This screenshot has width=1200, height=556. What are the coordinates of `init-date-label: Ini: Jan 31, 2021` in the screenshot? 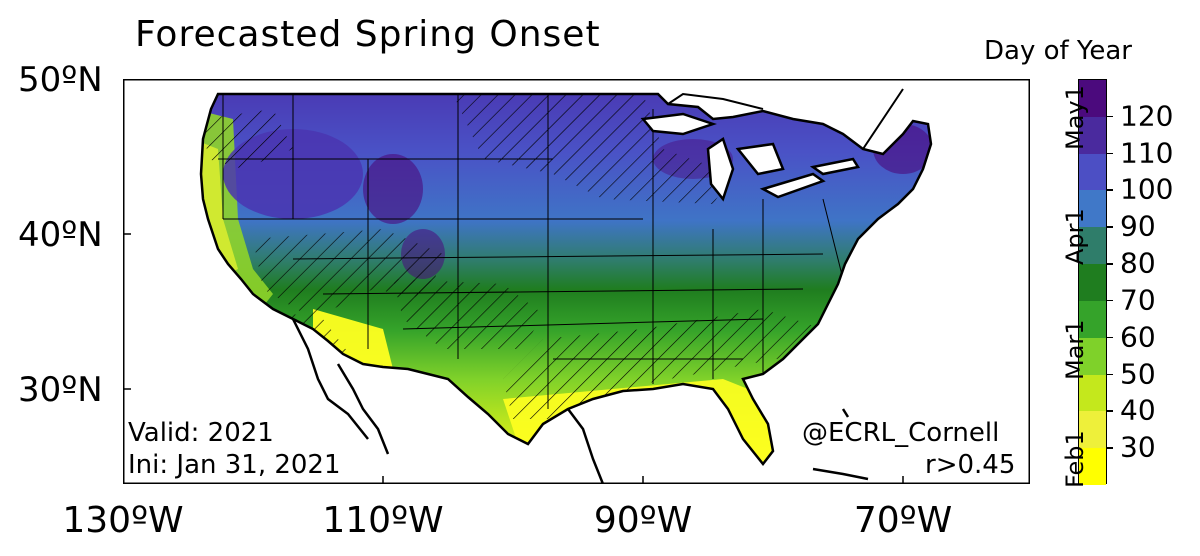 It's located at (234, 465).